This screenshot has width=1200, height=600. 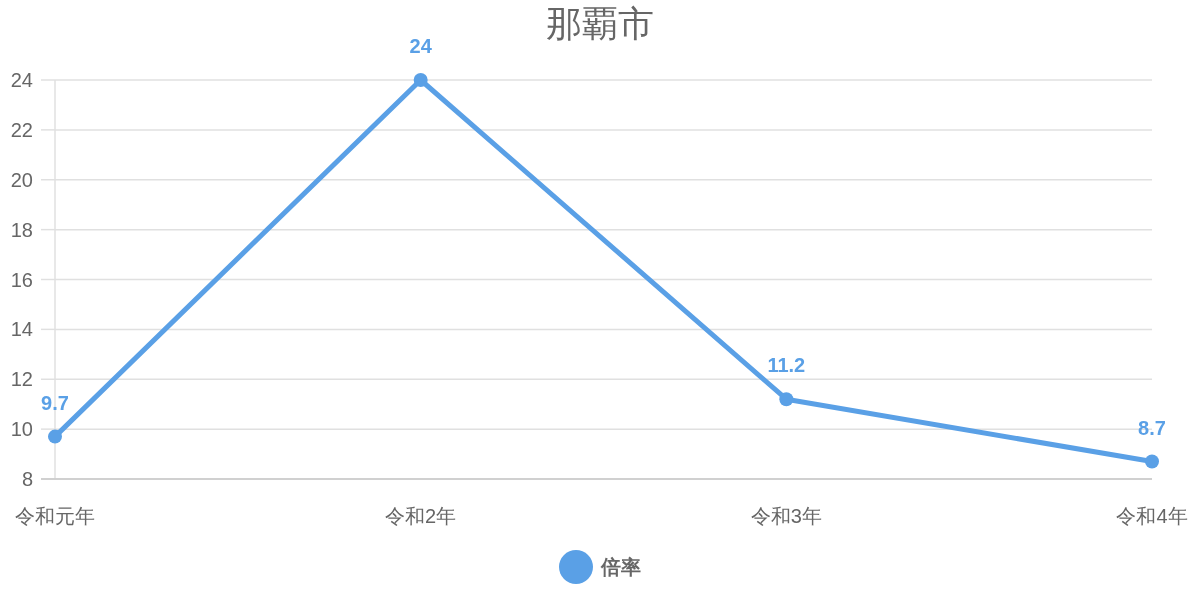 What do you see at coordinates (21, 379) in the screenshot?
I see `y-tick-label: 12` at bounding box center [21, 379].